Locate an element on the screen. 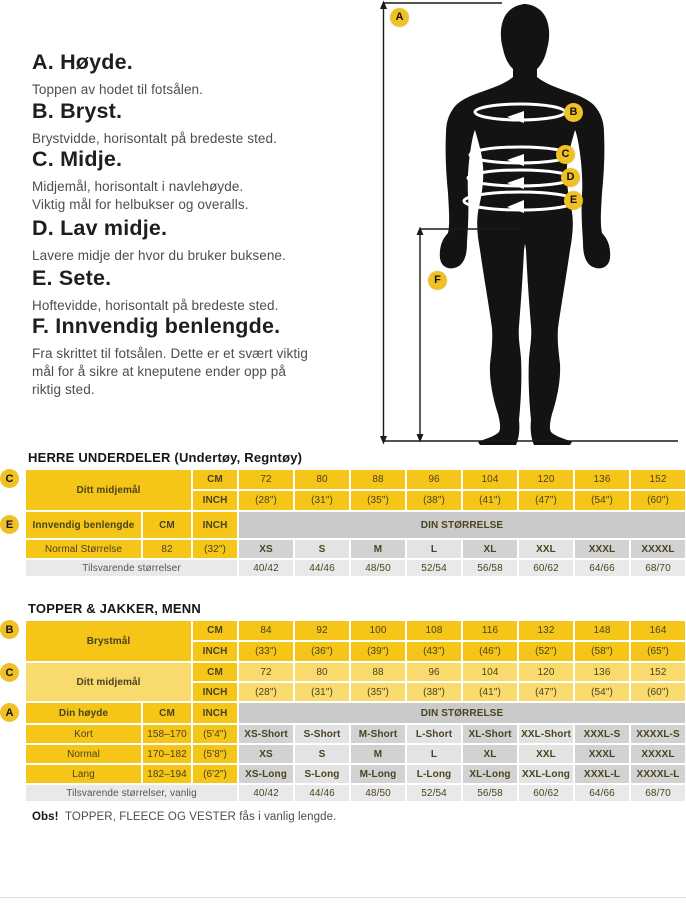 This screenshot has height=905, width=686. table-cell: 84 is located at coordinates (266, 630).